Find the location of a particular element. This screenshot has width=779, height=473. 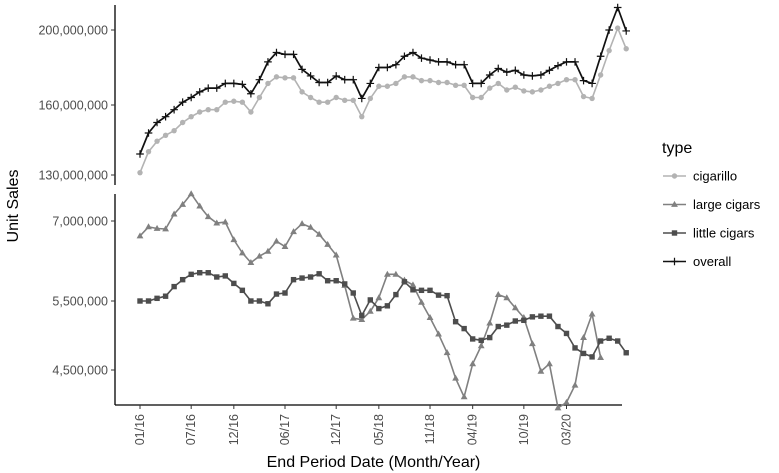

x-tick-label: 06/17 is located at coordinates (285, 429).